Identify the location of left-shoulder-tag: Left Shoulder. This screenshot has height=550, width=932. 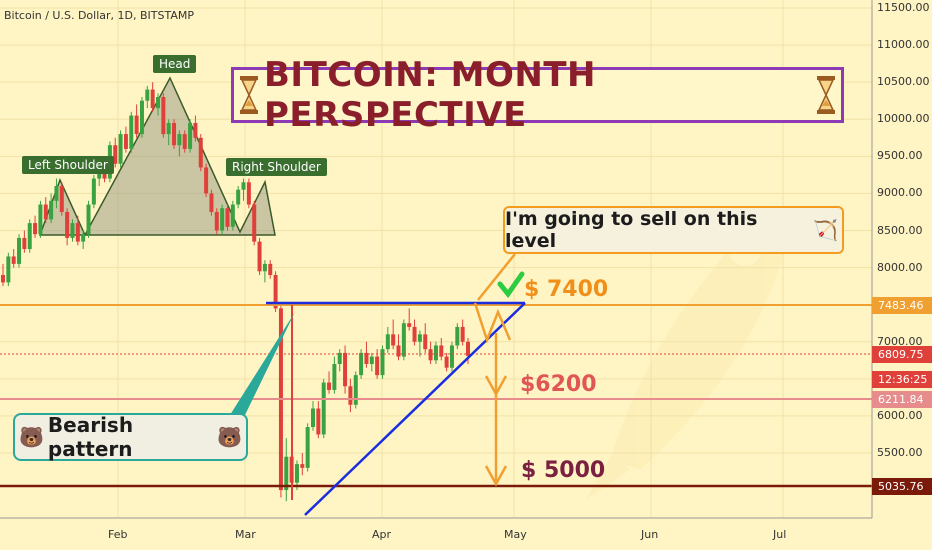
(68, 165).